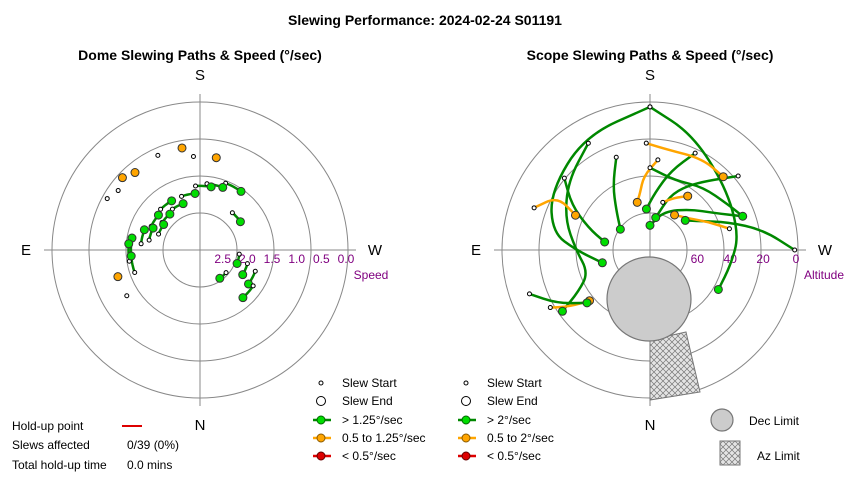  I want to click on dome-legend-end-marker, so click(321, 401).